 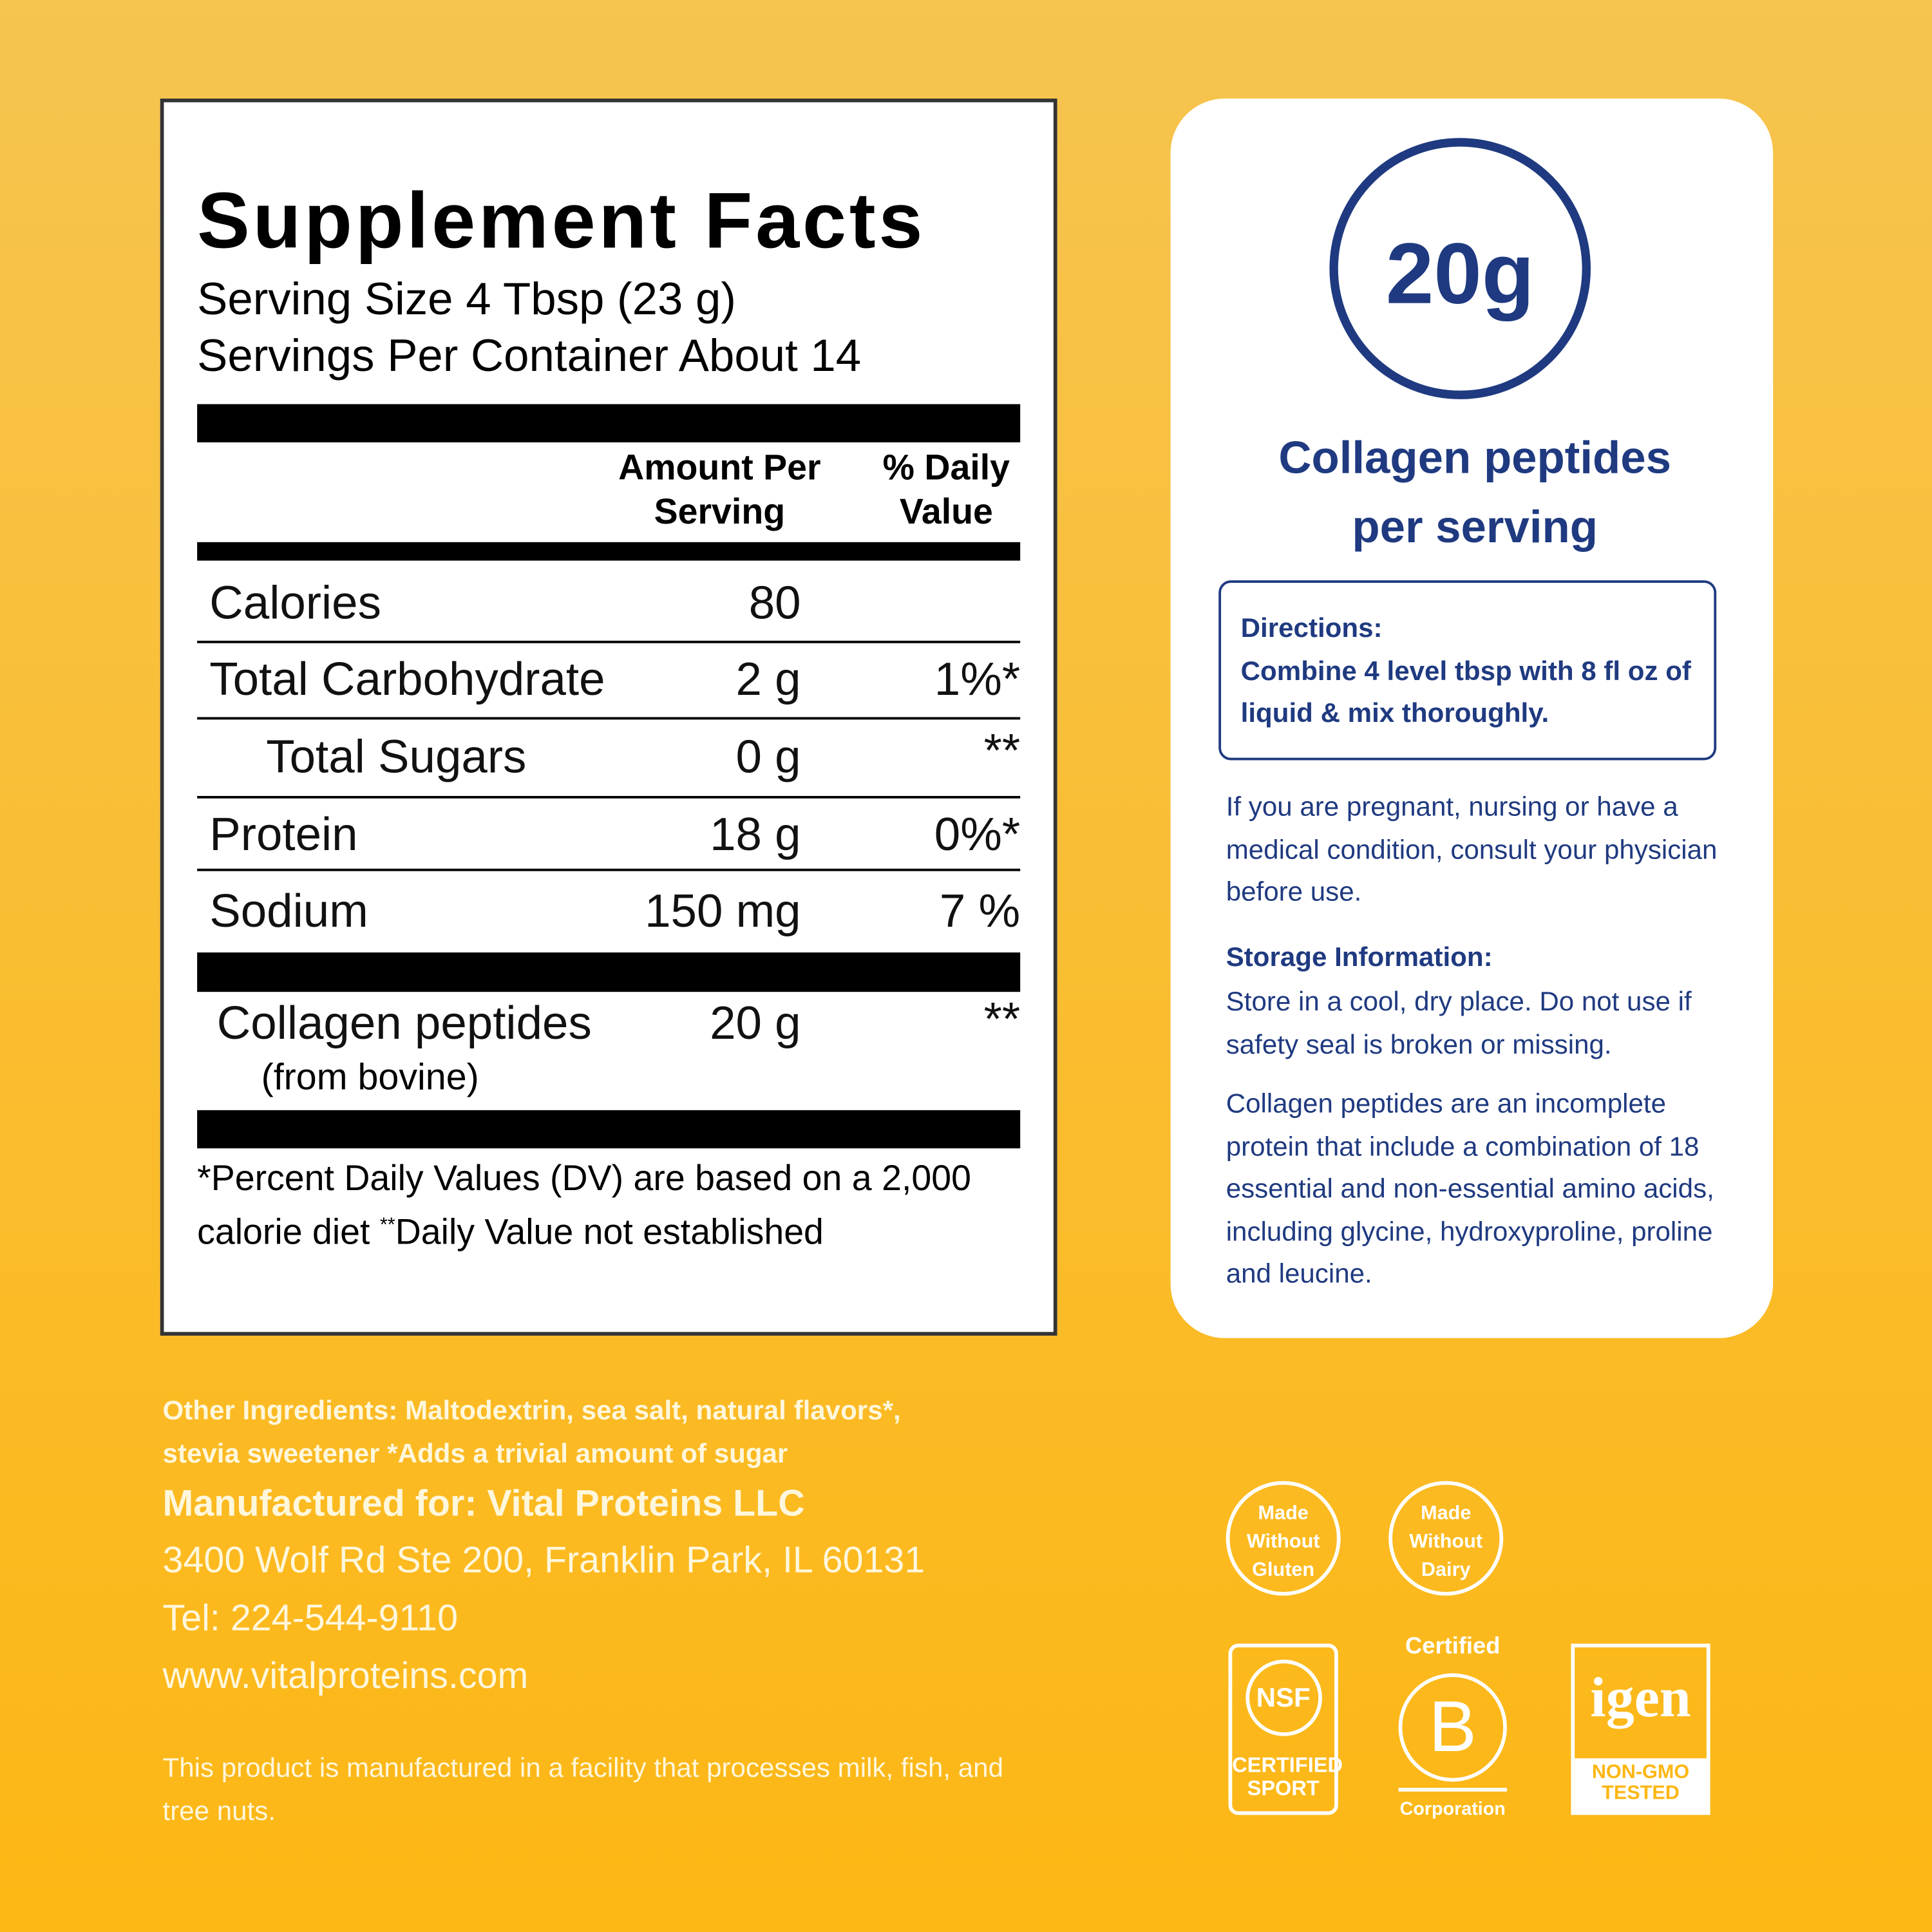 I want to click on nutrient-dv: 0%*, so click(x=977, y=836).